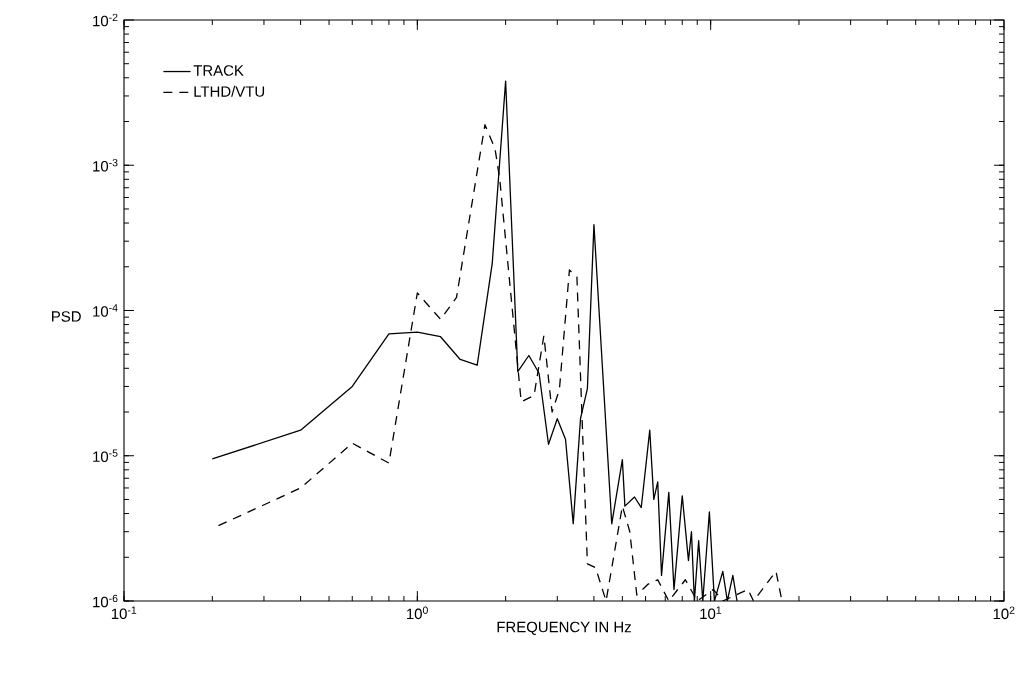 This screenshot has height=678, width=1019. Describe the element at coordinates (105, 456) in the screenshot. I see `y-tick-label: 10$^{-5}$` at that location.